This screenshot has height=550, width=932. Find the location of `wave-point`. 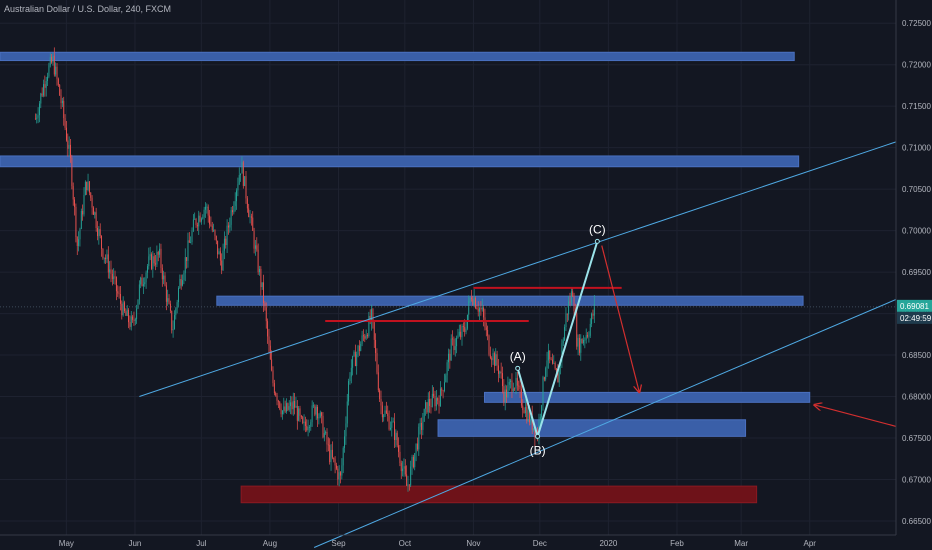

wave-point is located at coordinates (518, 368).